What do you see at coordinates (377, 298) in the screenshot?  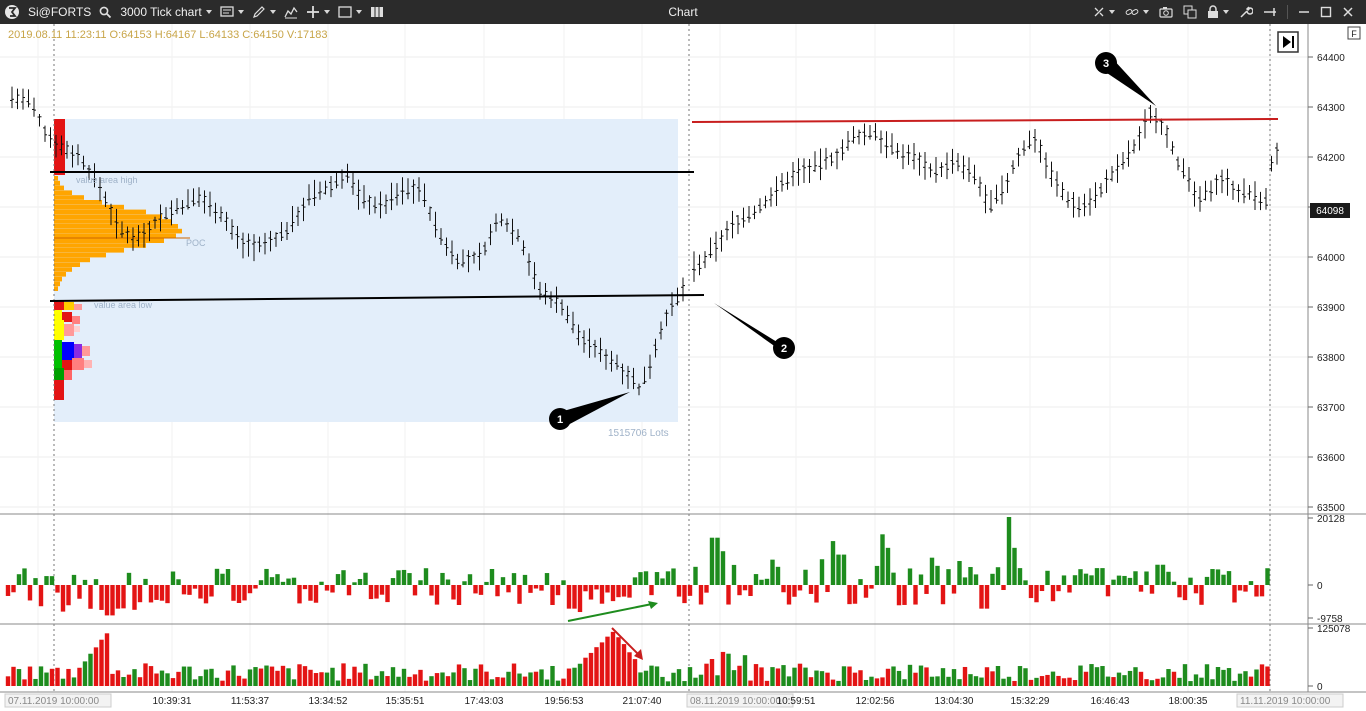 I see `value-area-low-line` at bounding box center [377, 298].